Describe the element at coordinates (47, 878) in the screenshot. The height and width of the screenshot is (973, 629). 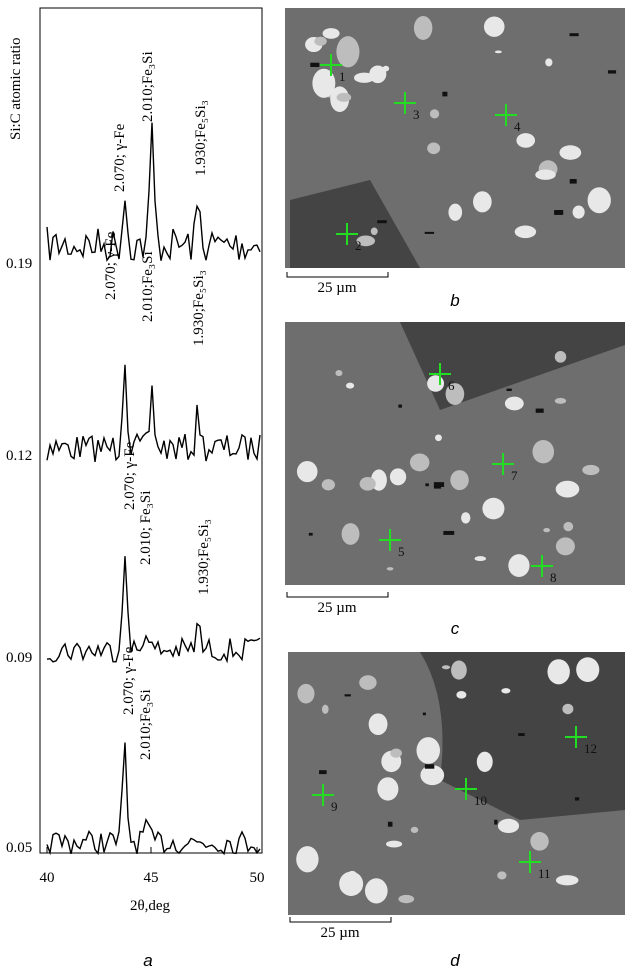
I see `x-tick-label: 40` at that location.